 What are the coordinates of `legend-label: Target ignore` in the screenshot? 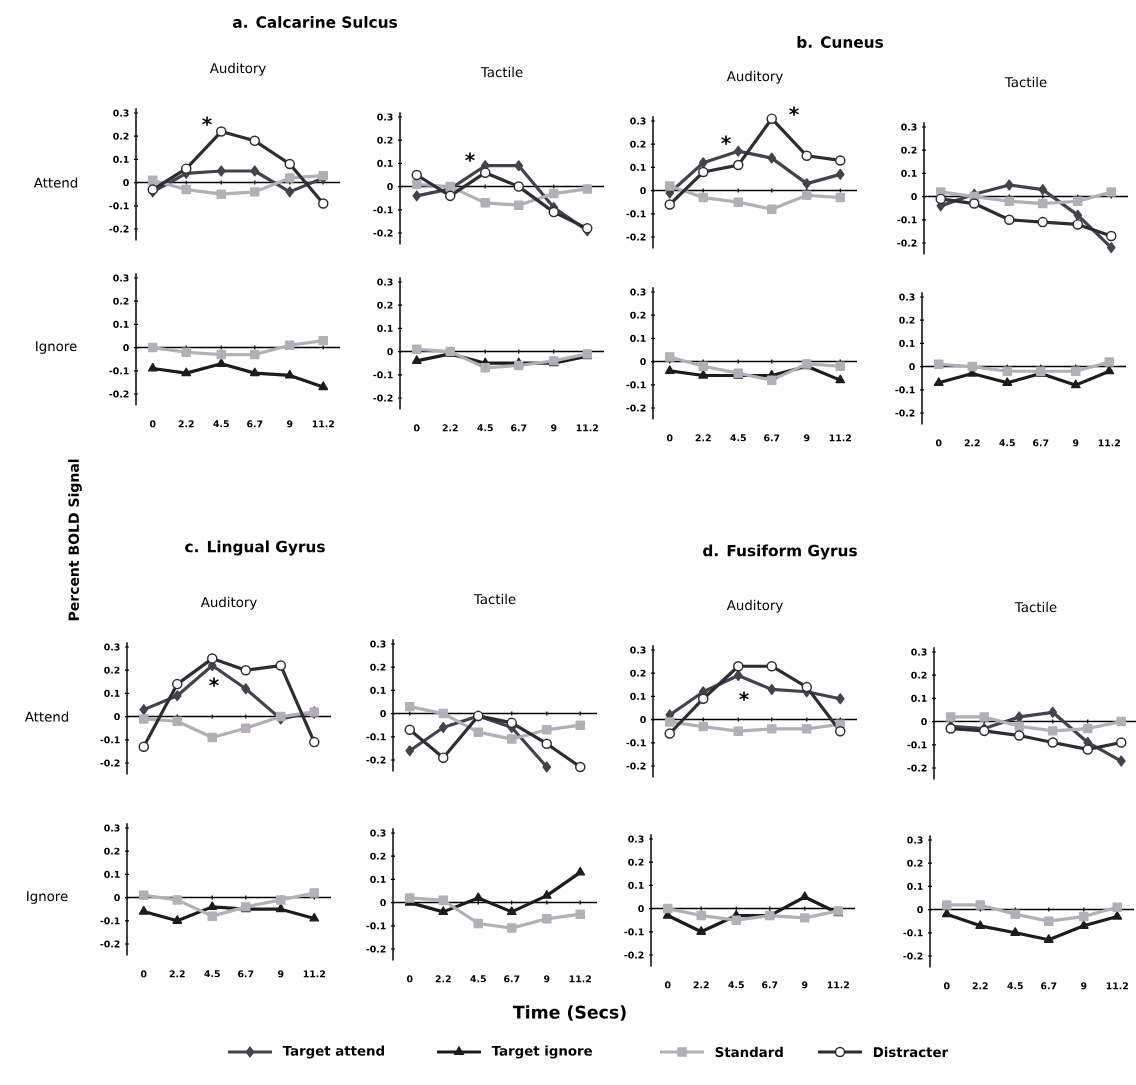 It's located at (542, 1052).